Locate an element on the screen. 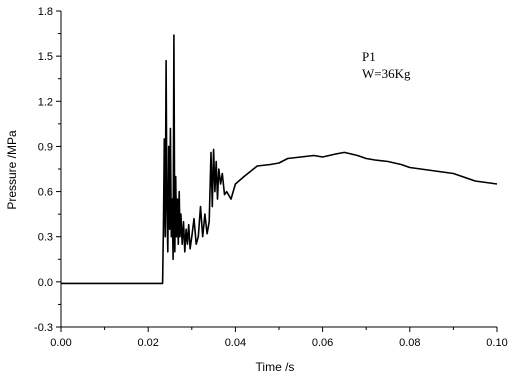 This screenshot has width=508, height=379. y-tick-label: 0.3 is located at coordinates (45, 238).